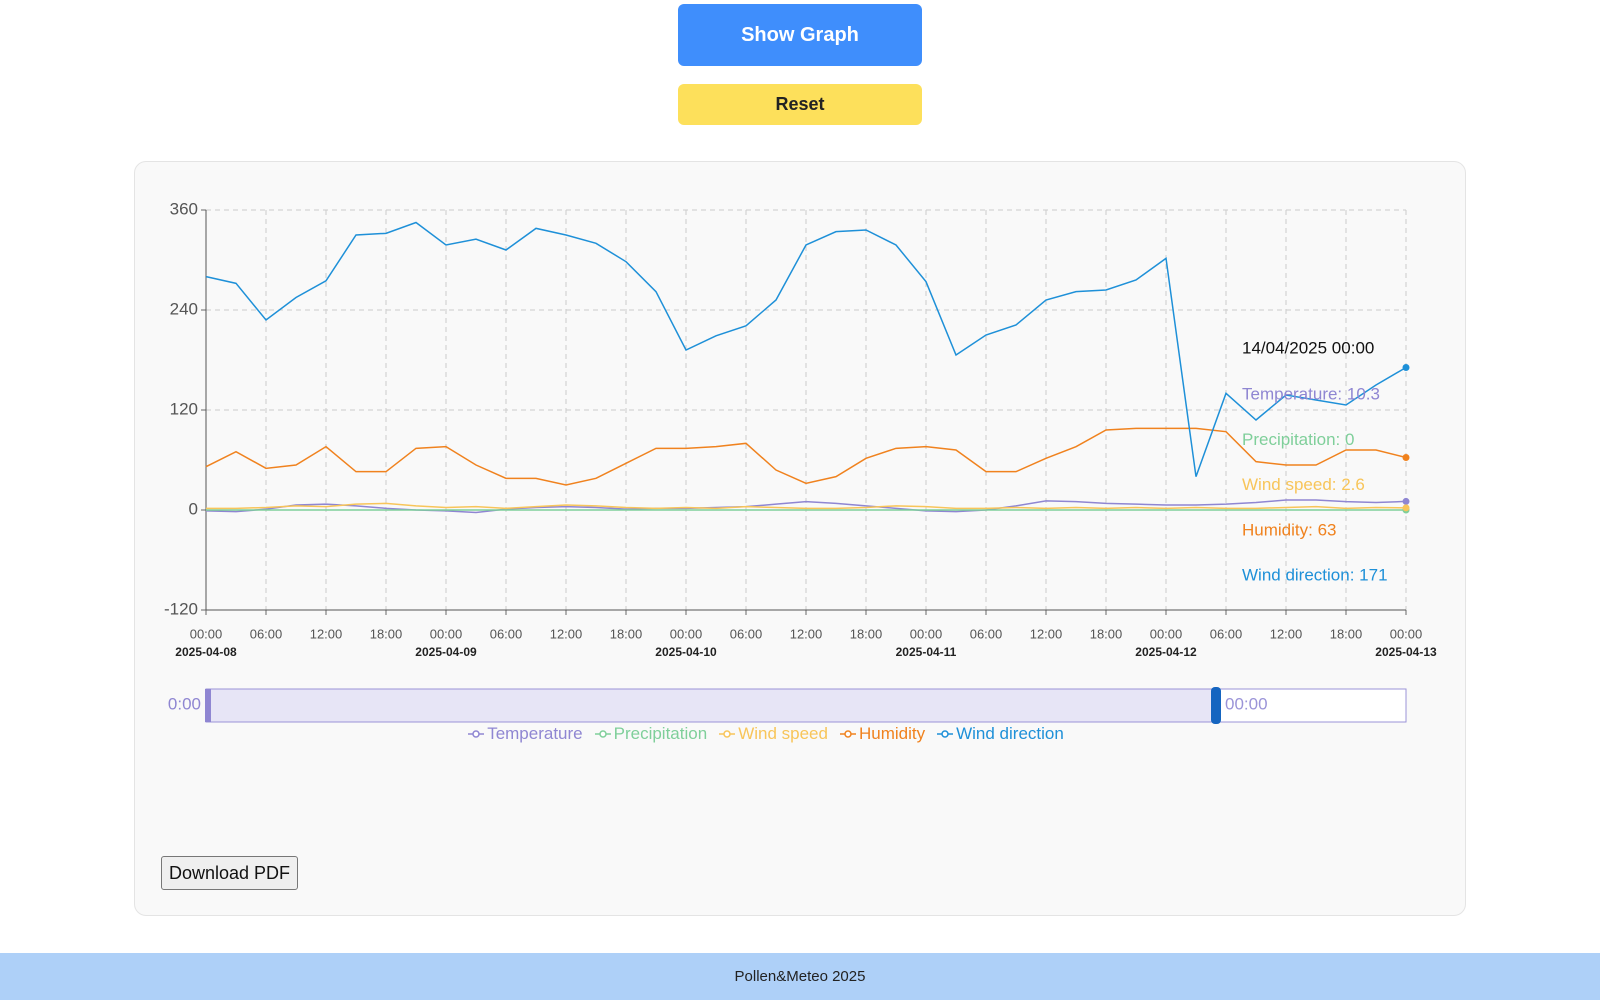 The image size is (1600, 1000). I want to click on slider-start-label: 0:00, so click(184, 703).